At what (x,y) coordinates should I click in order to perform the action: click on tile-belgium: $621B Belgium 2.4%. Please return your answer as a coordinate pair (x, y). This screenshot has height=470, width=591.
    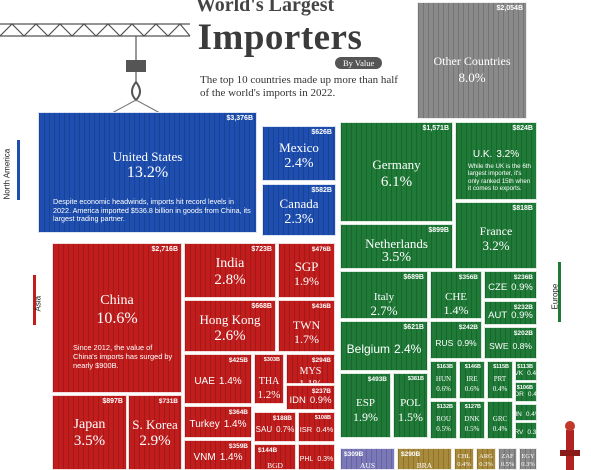
    Looking at the image, I should click on (384, 346).